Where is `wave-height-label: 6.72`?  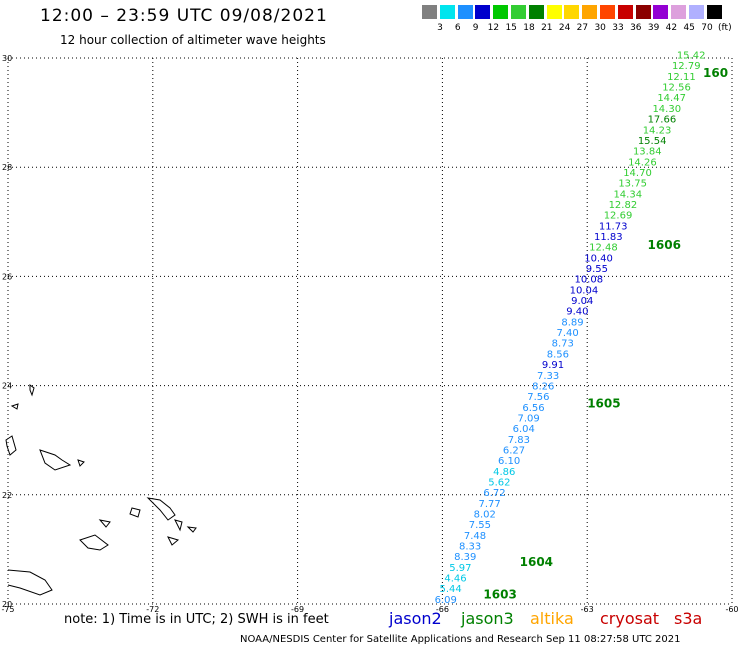
wave-height-label: 6.72 is located at coordinates (494, 493).